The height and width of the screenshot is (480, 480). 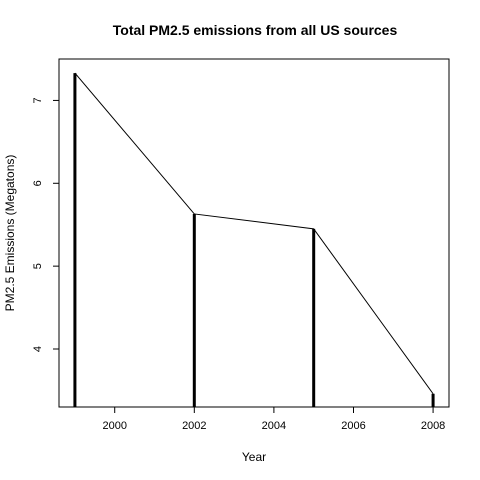 I want to click on y-tick-label: 6, so click(x=38, y=183).